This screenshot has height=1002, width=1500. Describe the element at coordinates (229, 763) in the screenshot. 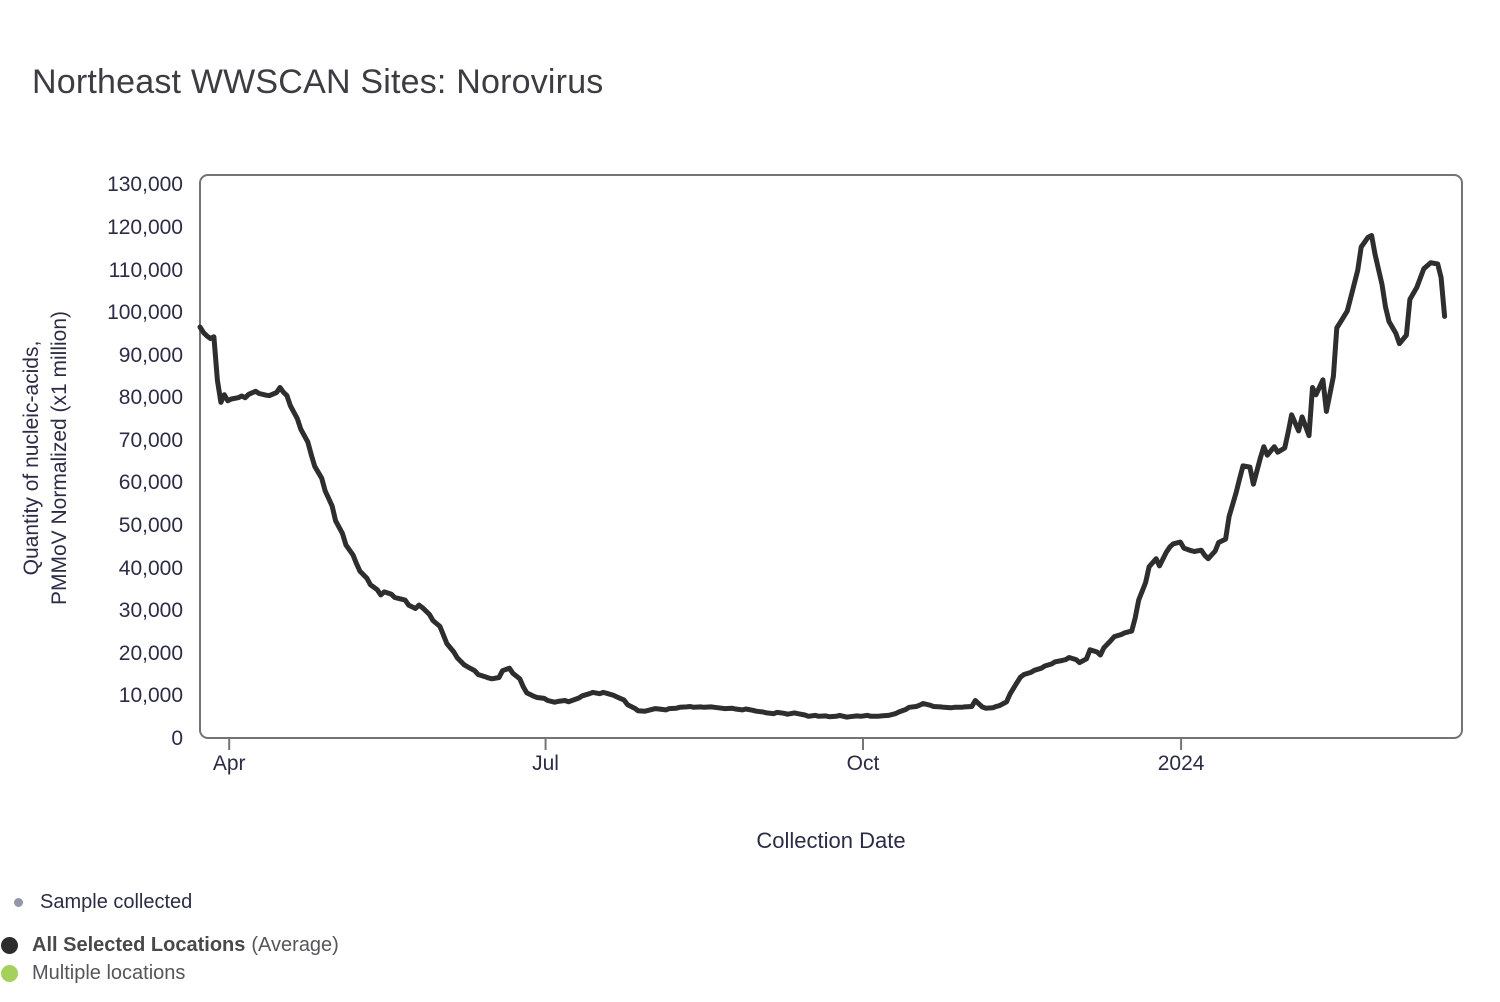

I see `x-tick-label: Apr` at that location.